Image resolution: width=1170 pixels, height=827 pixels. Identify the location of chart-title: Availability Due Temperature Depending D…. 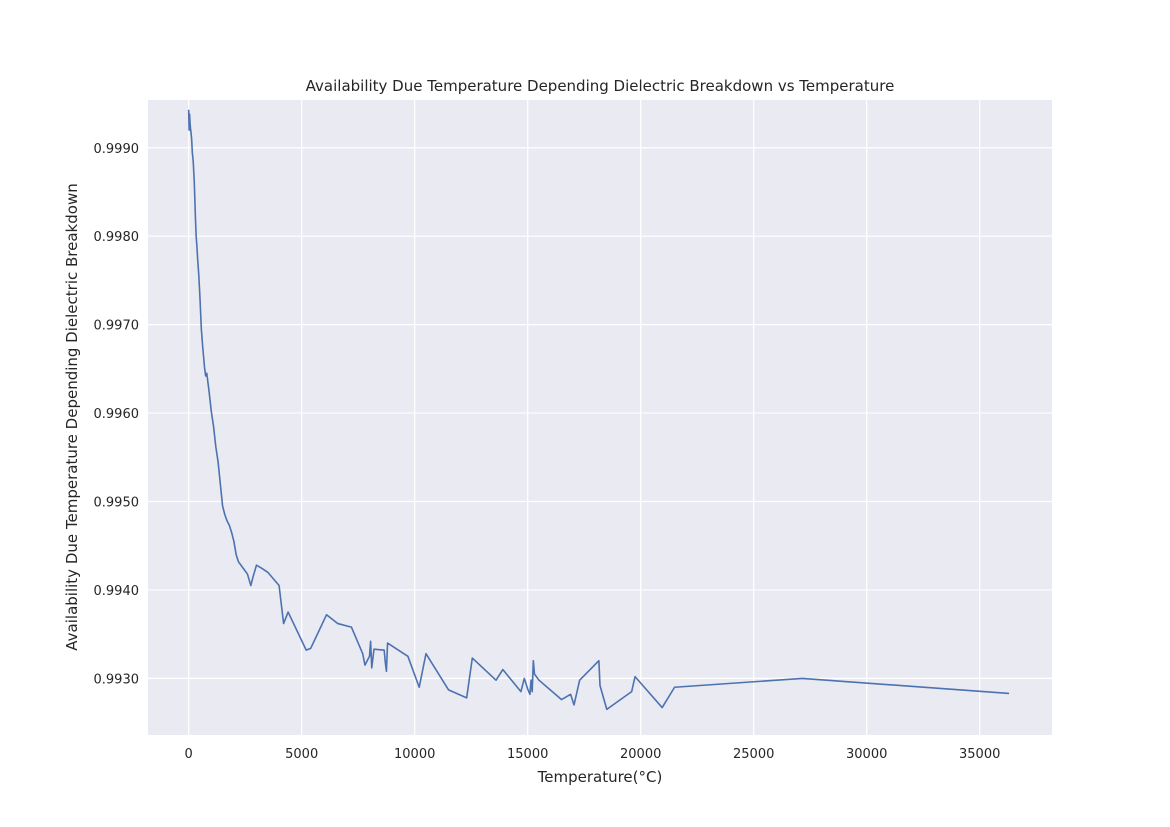
(600, 86).